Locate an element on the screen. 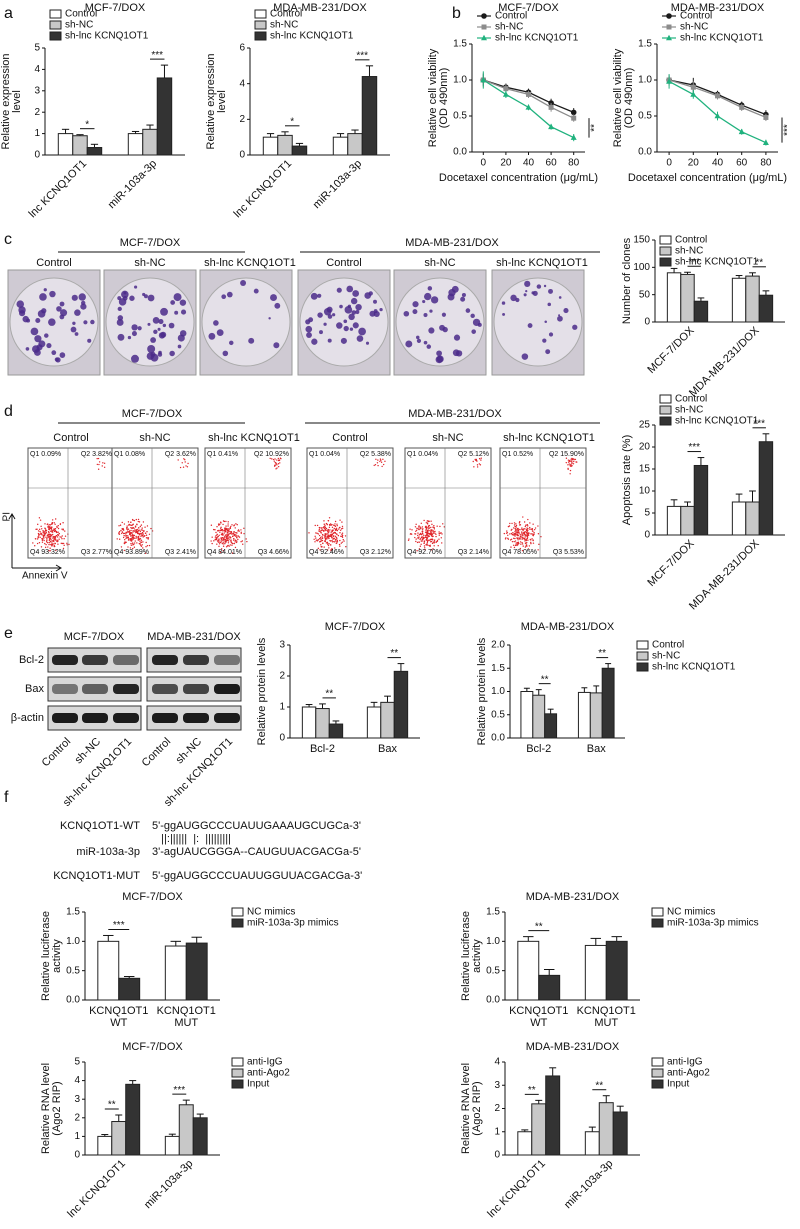  y-tick-label: 2 is located at coordinates (282, 676).